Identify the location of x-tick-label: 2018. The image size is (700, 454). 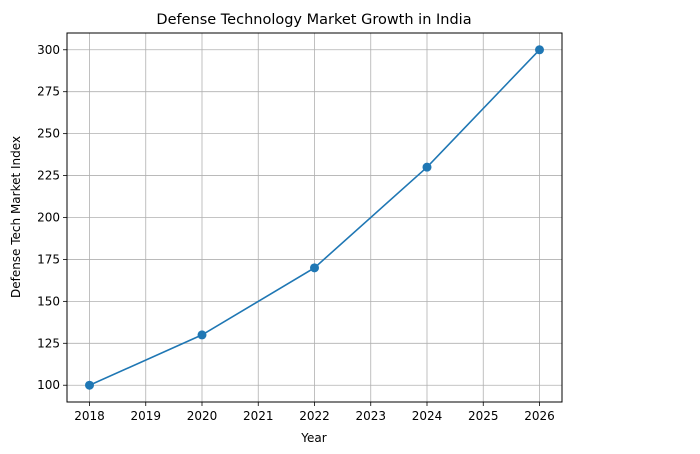
(89, 416).